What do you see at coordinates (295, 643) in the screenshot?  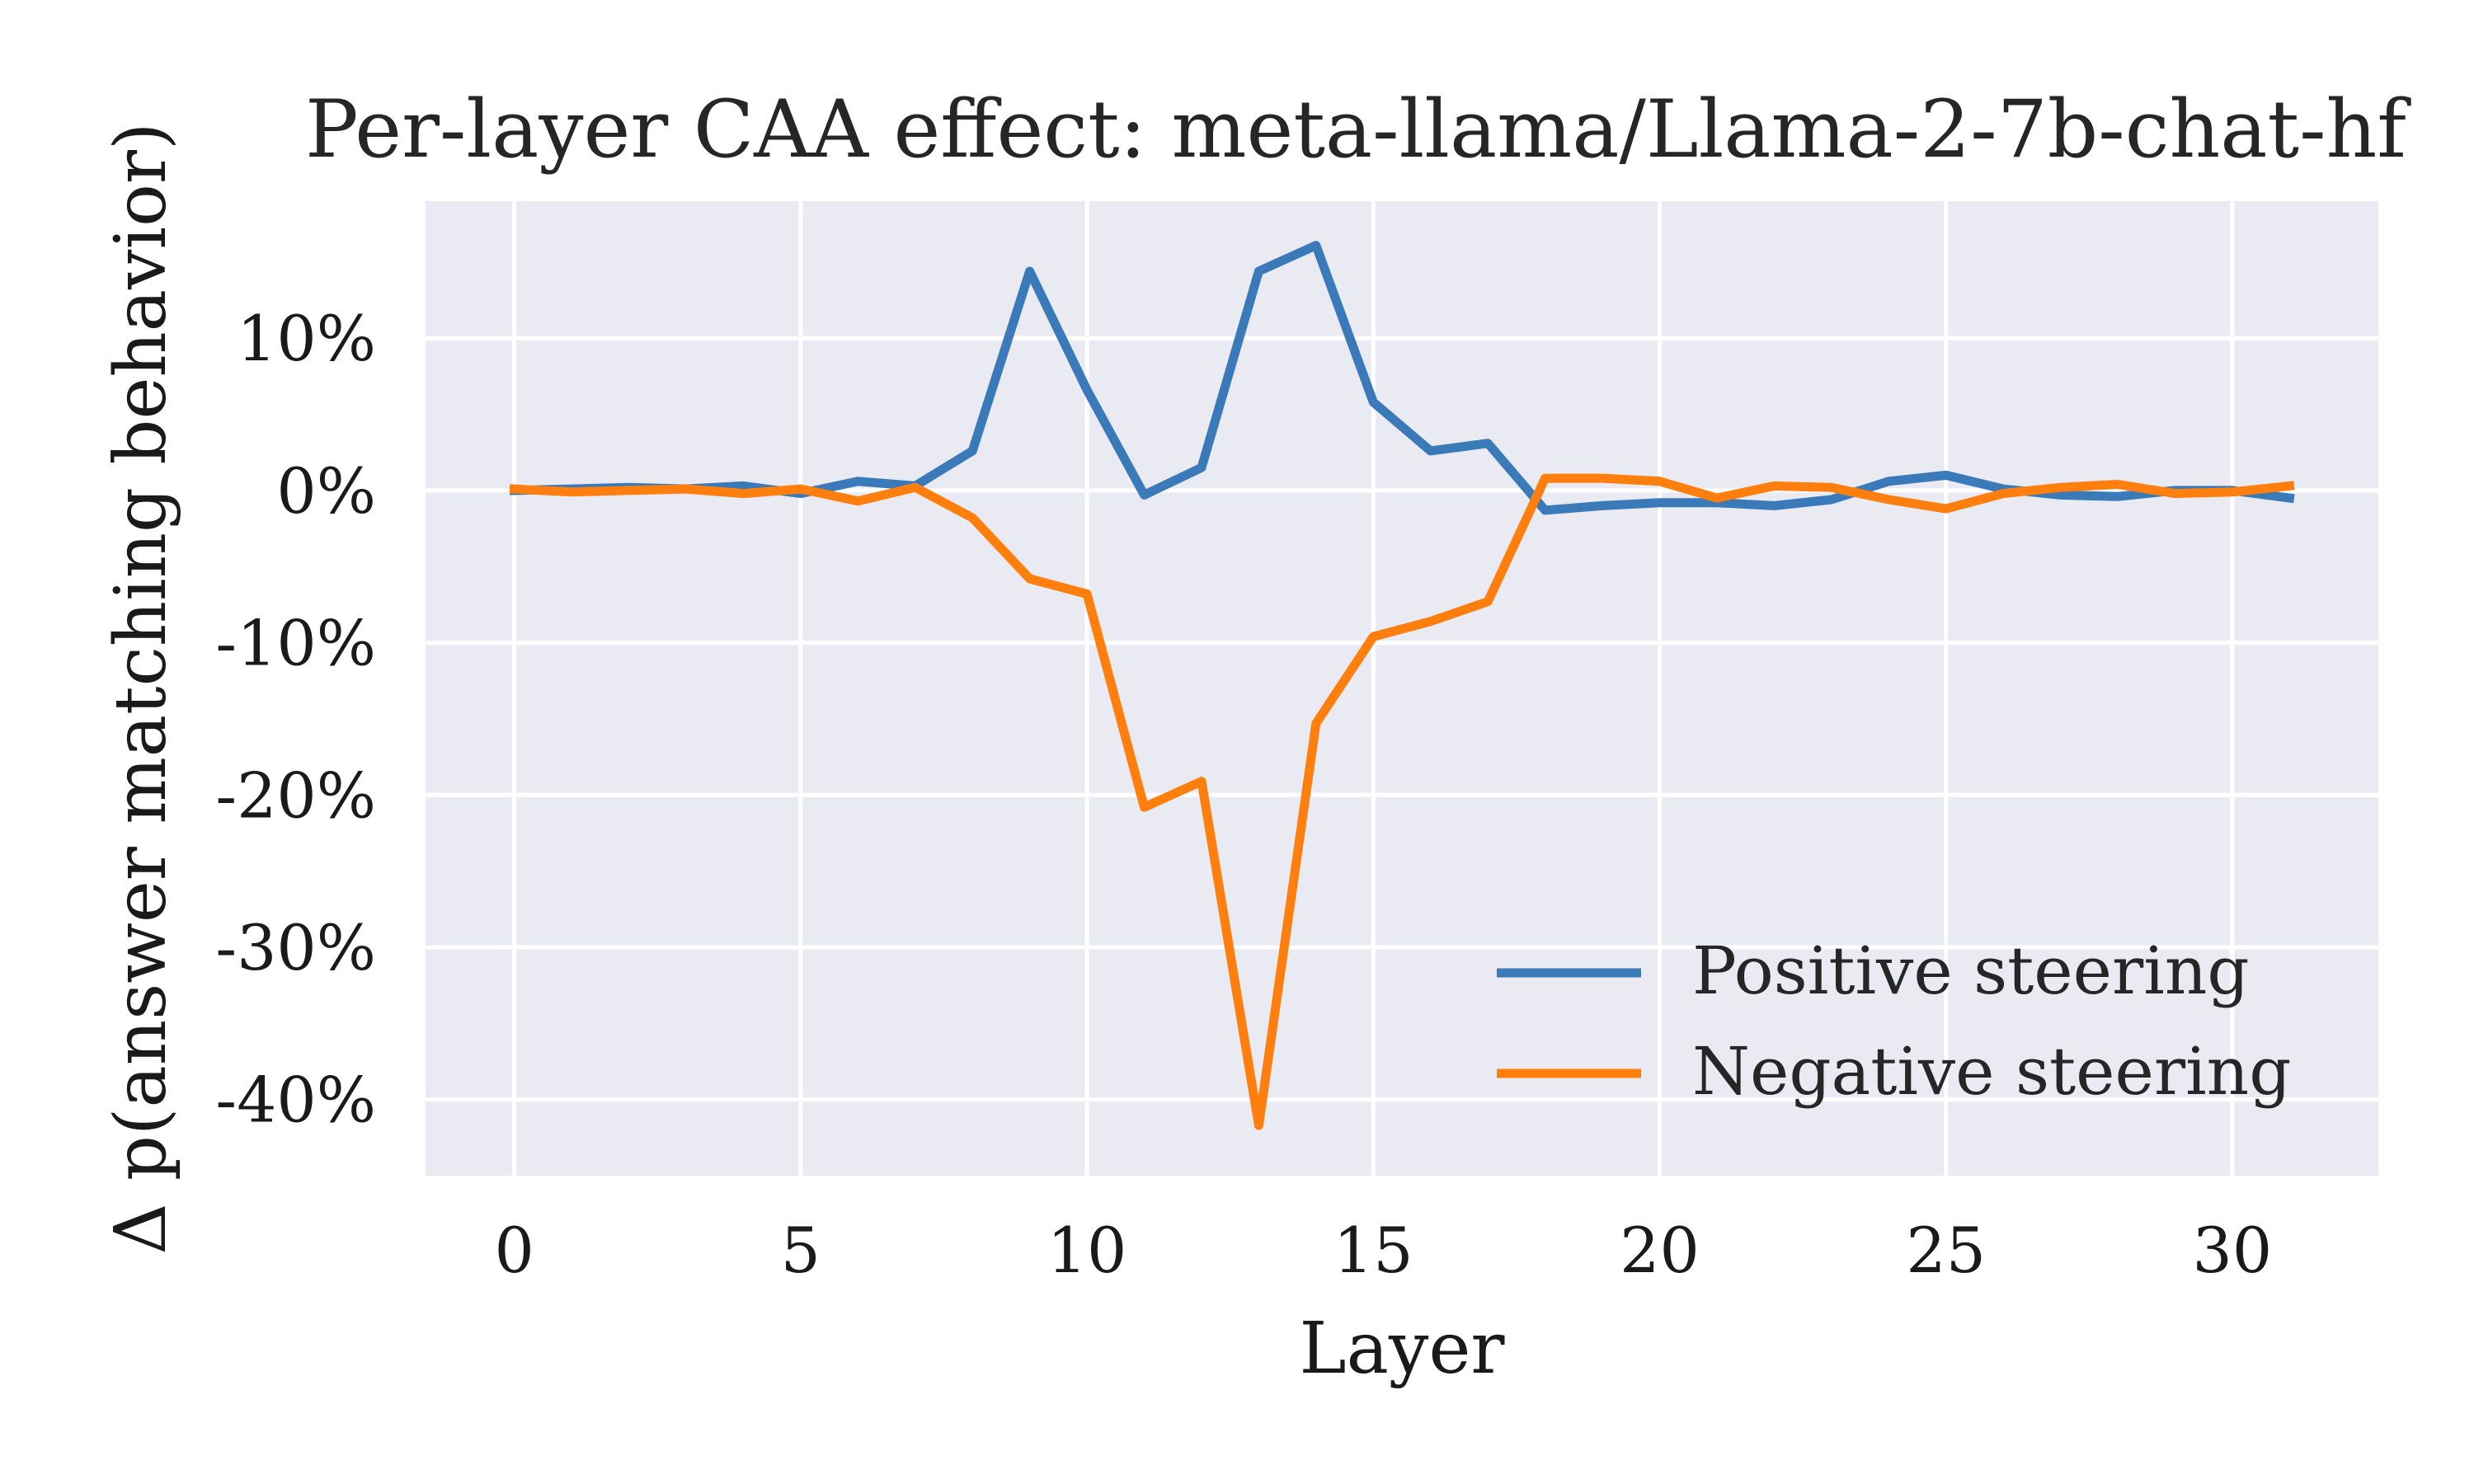 I see `y-tick-label: -10%` at bounding box center [295, 643].